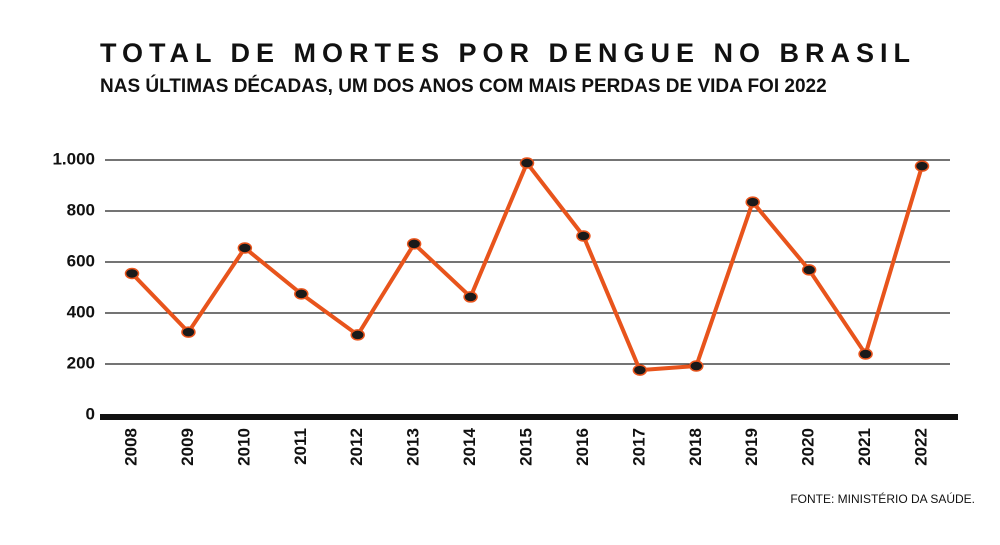 The width and height of the screenshot is (1000, 545). I want to click on y-tick-label: 200, so click(81, 362).